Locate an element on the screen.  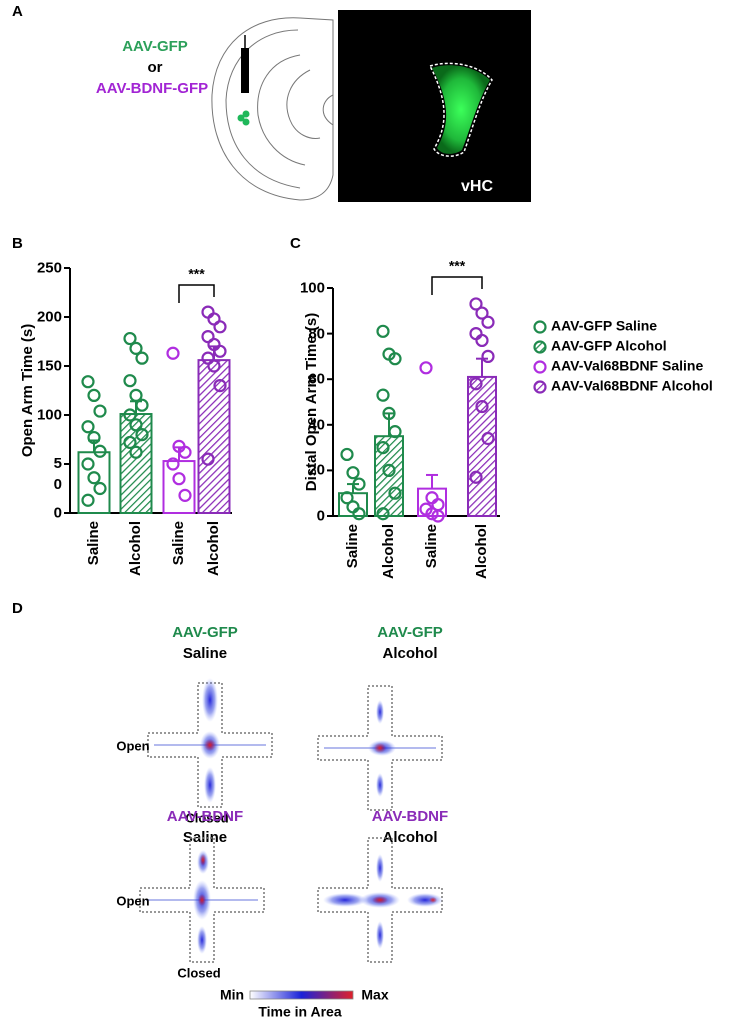
arm-label: Open is located at coordinates (132, 745).